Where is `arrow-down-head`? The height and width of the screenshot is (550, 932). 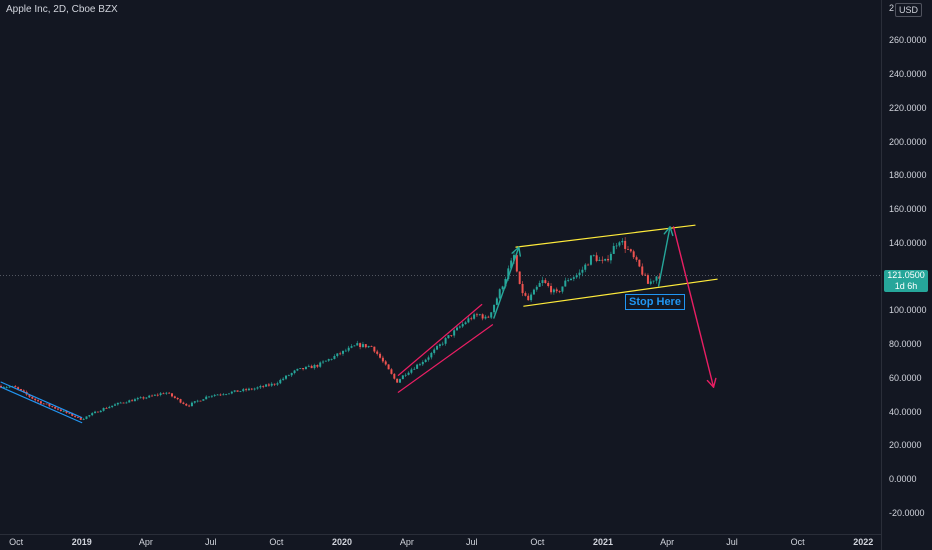
arrow-down-head is located at coordinates (711, 382).